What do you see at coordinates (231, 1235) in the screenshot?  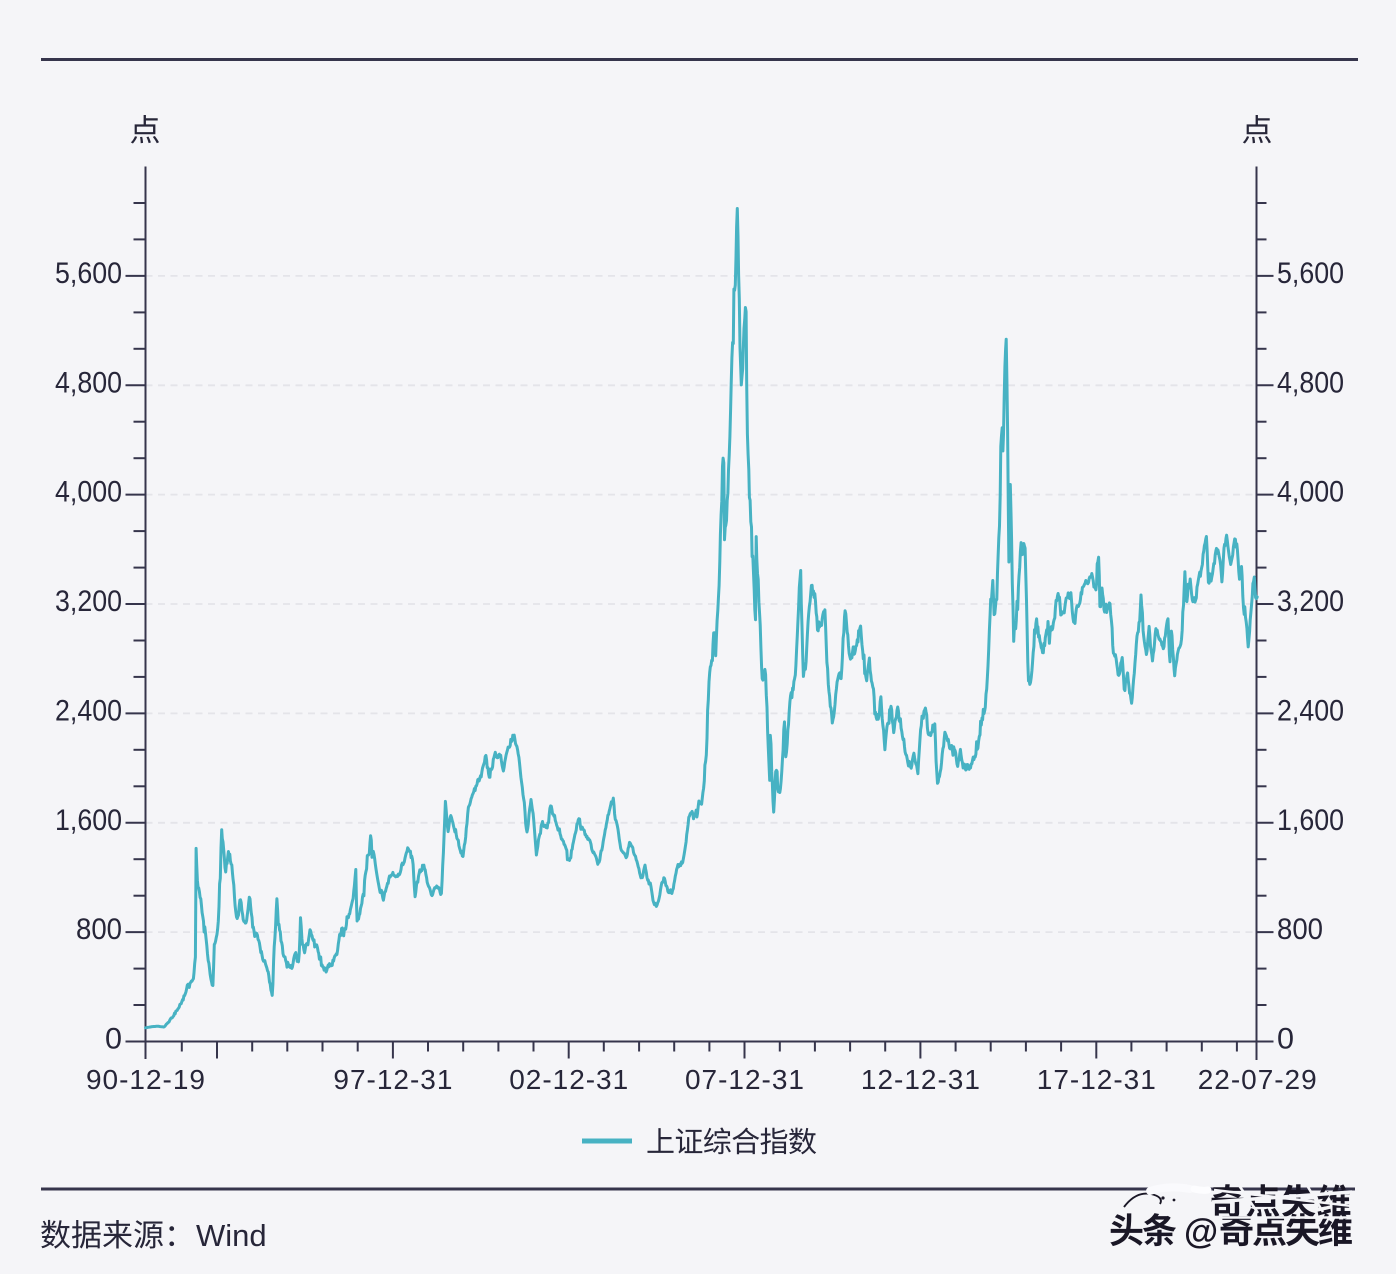 I see `svg-text: Wind` at bounding box center [231, 1235].